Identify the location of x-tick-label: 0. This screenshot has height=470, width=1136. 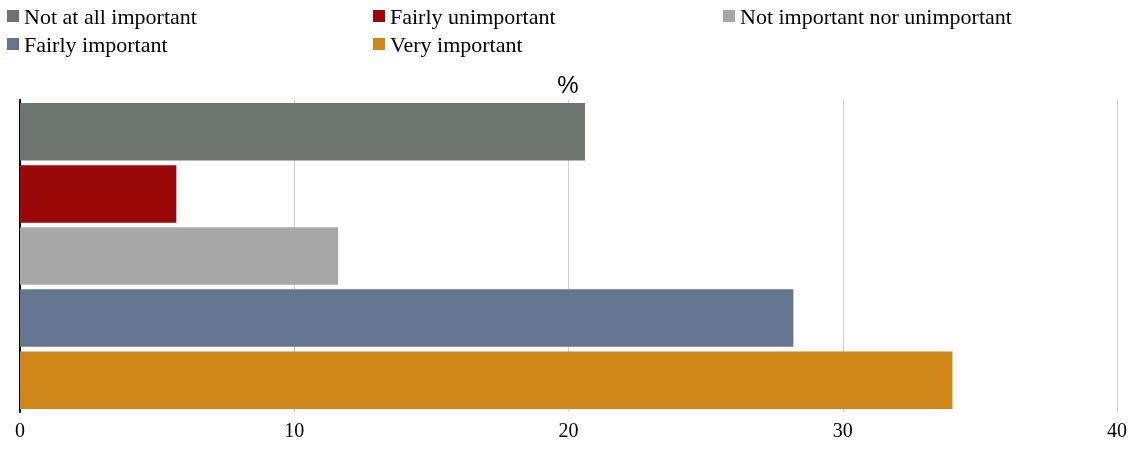
(20, 430).